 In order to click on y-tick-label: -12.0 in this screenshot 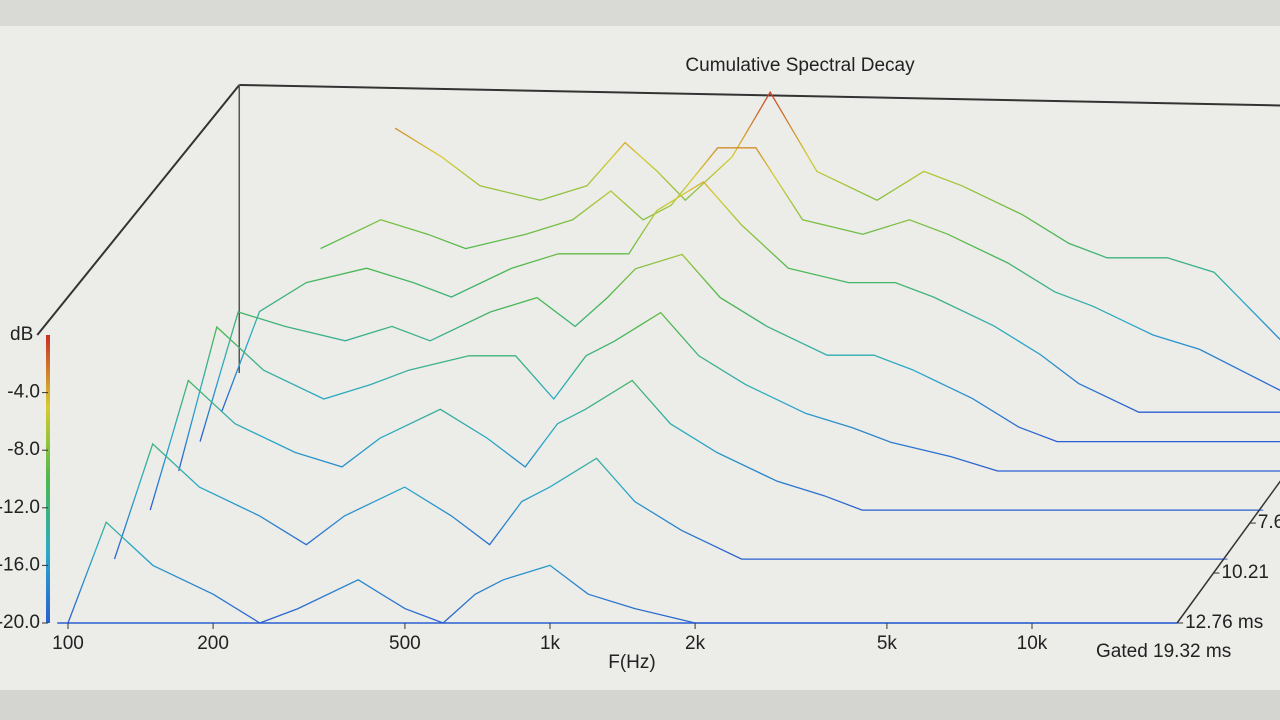, I will do `click(20, 507)`.